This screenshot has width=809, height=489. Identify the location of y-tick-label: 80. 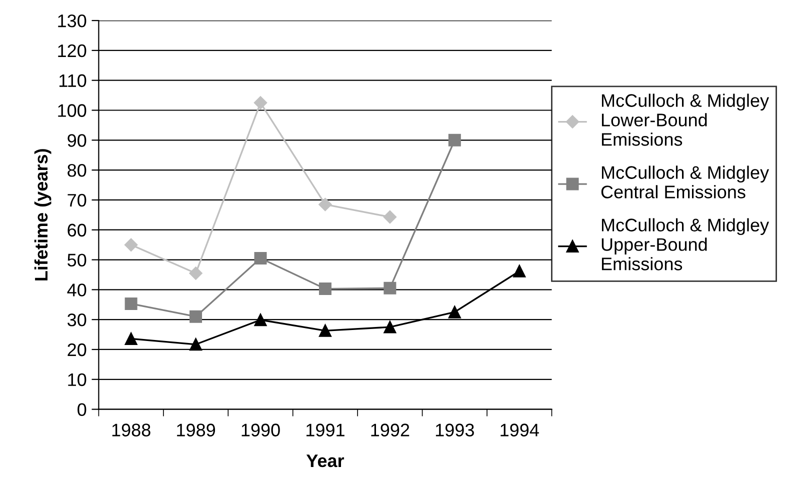
(77, 170).